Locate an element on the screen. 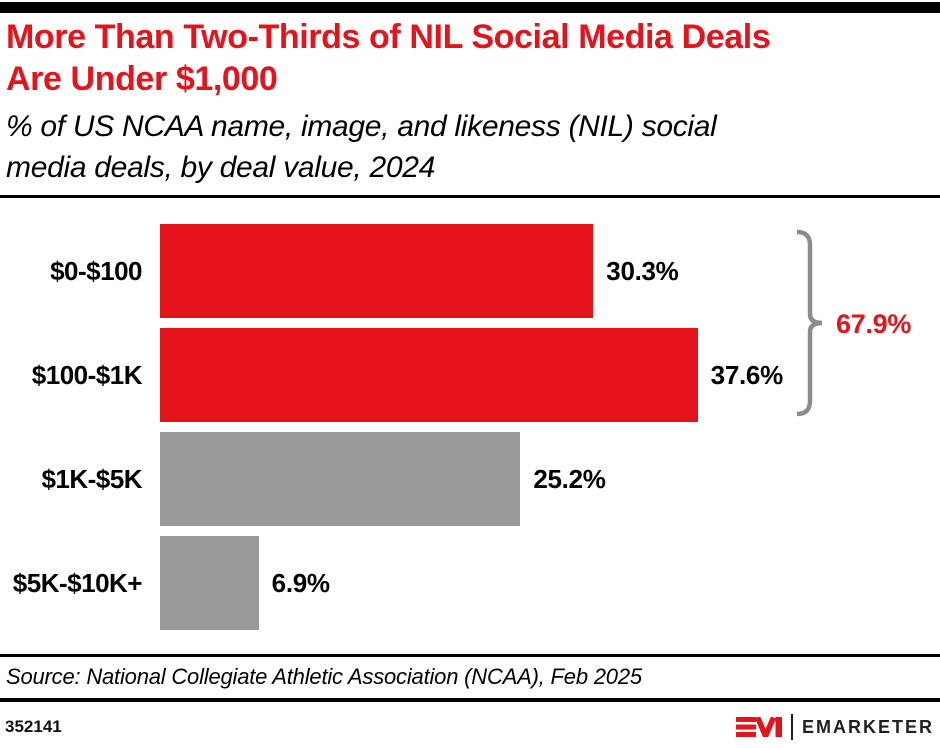 Image resolution: width=940 pixels, height=748 pixels. bar-row: $5K-$10K+ 6.9% is located at coordinates (470, 583).